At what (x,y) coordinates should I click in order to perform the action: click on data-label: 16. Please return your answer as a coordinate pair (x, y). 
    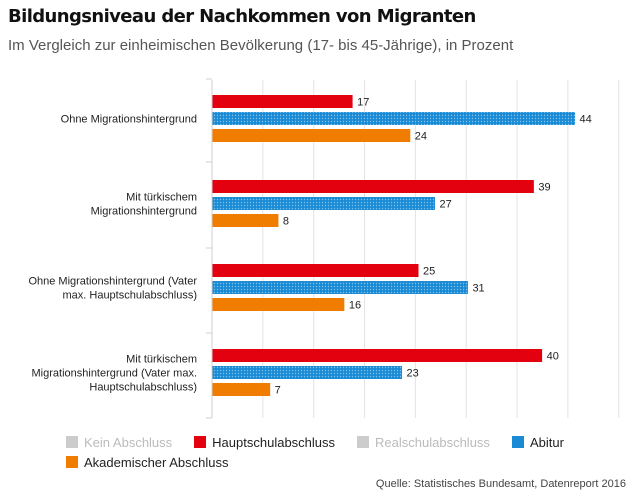
    Looking at the image, I should click on (355, 306).